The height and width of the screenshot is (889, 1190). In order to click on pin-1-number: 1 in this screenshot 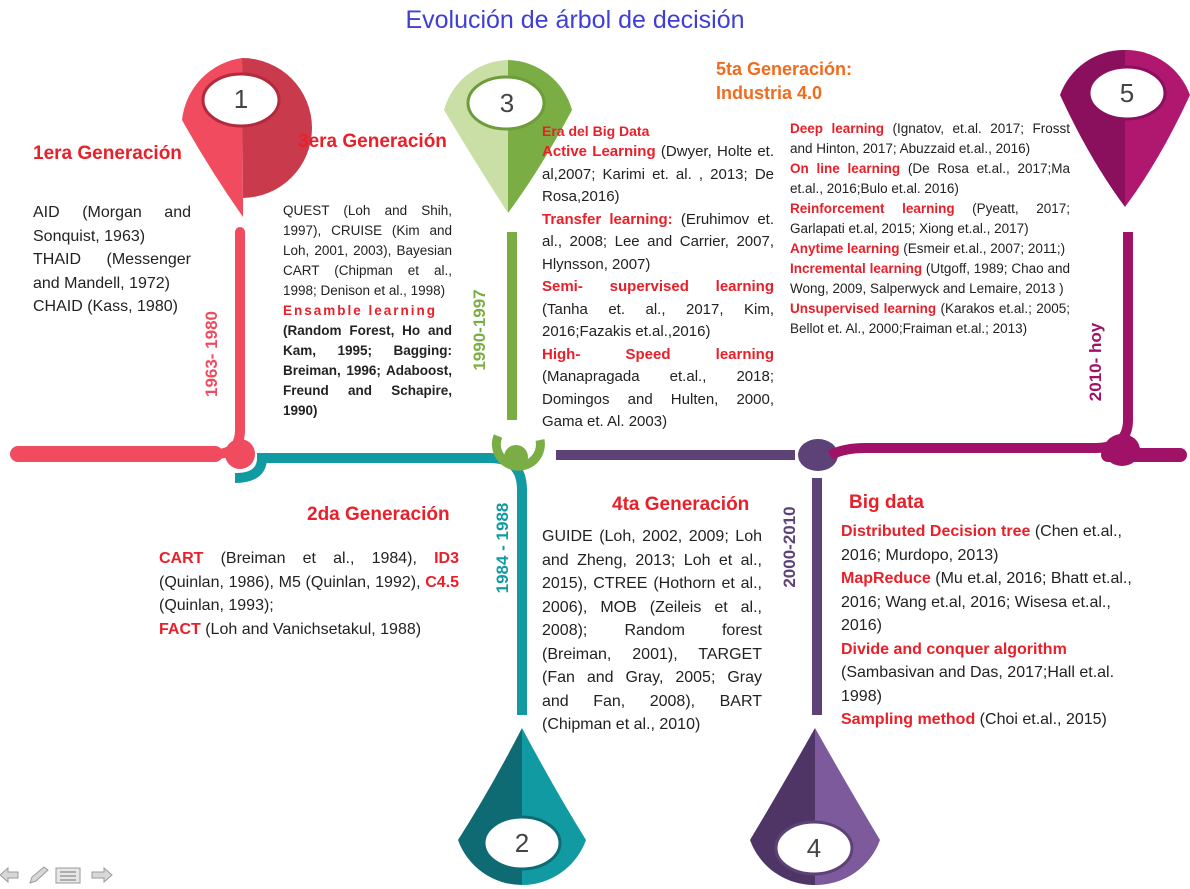, I will do `click(241, 99)`.